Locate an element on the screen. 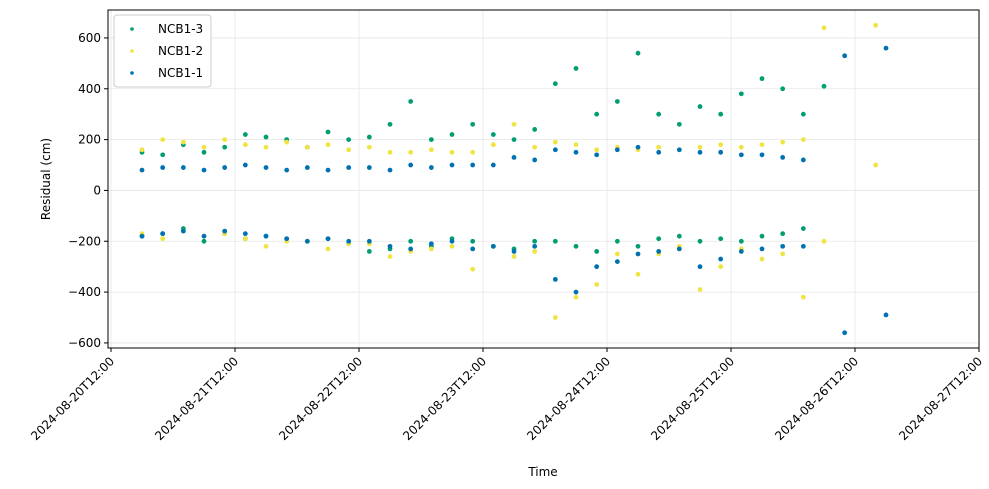 The width and height of the screenshot is (989, 489). y-axis-label: Residual (cm) is located at coordinates (46, 179).